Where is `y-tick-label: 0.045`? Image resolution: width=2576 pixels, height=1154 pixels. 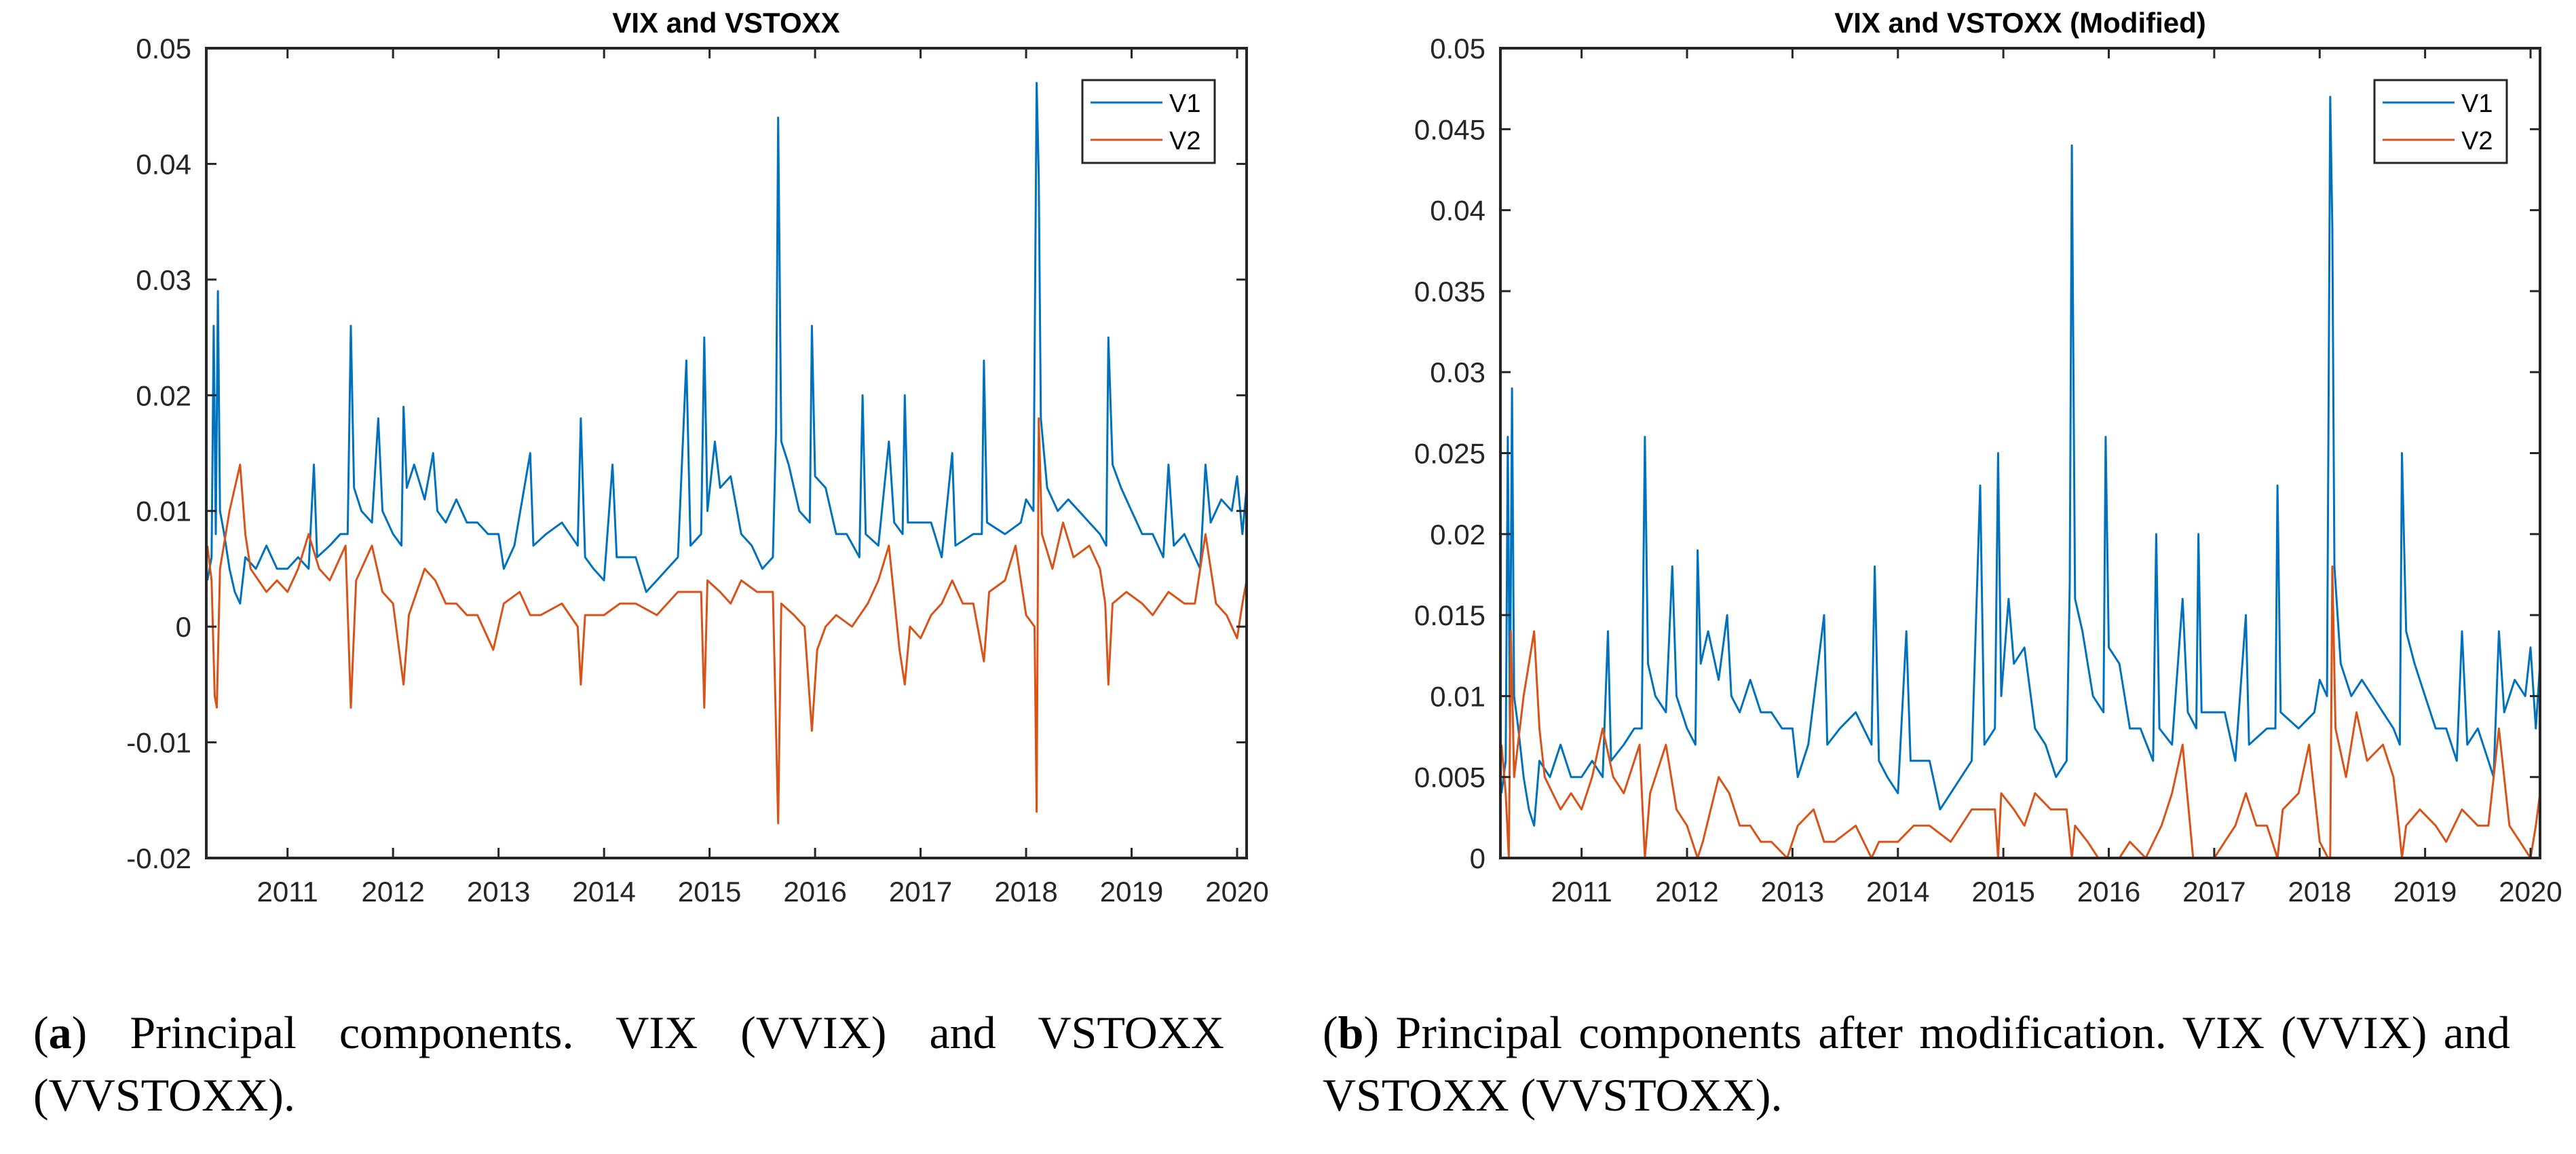 y-tick-label: 0.045 is located at coordinates (1450, 129).